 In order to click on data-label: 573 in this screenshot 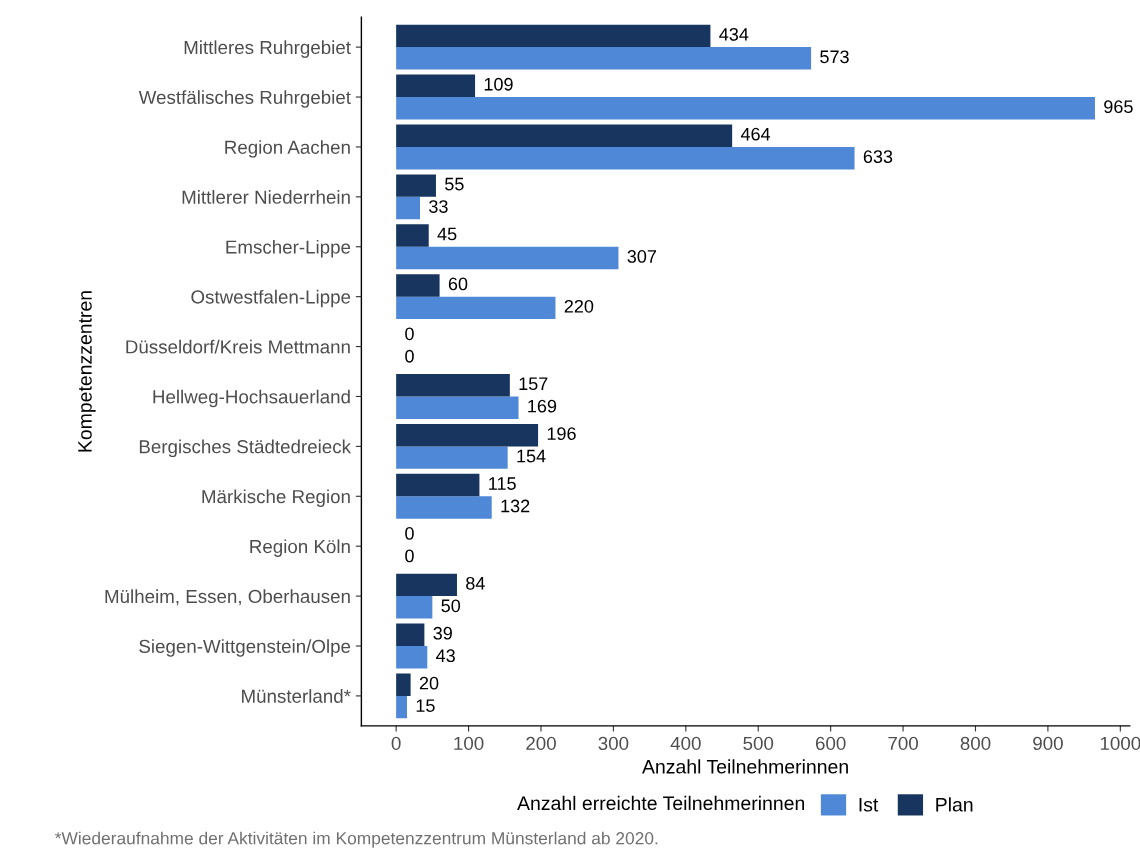, I will do `click(834, 57)`.